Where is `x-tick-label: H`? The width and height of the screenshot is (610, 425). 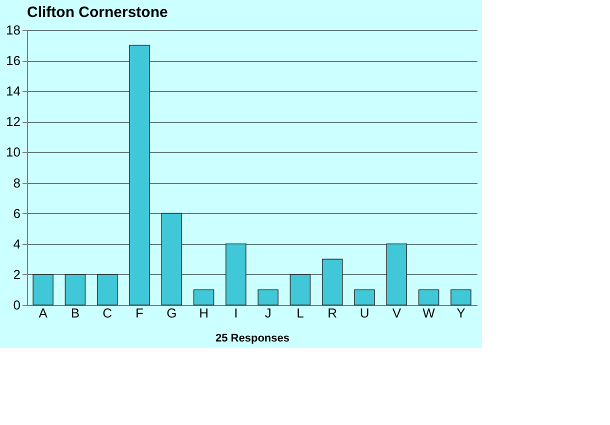 x-tick-label: H is located at coordinates (203, 313).